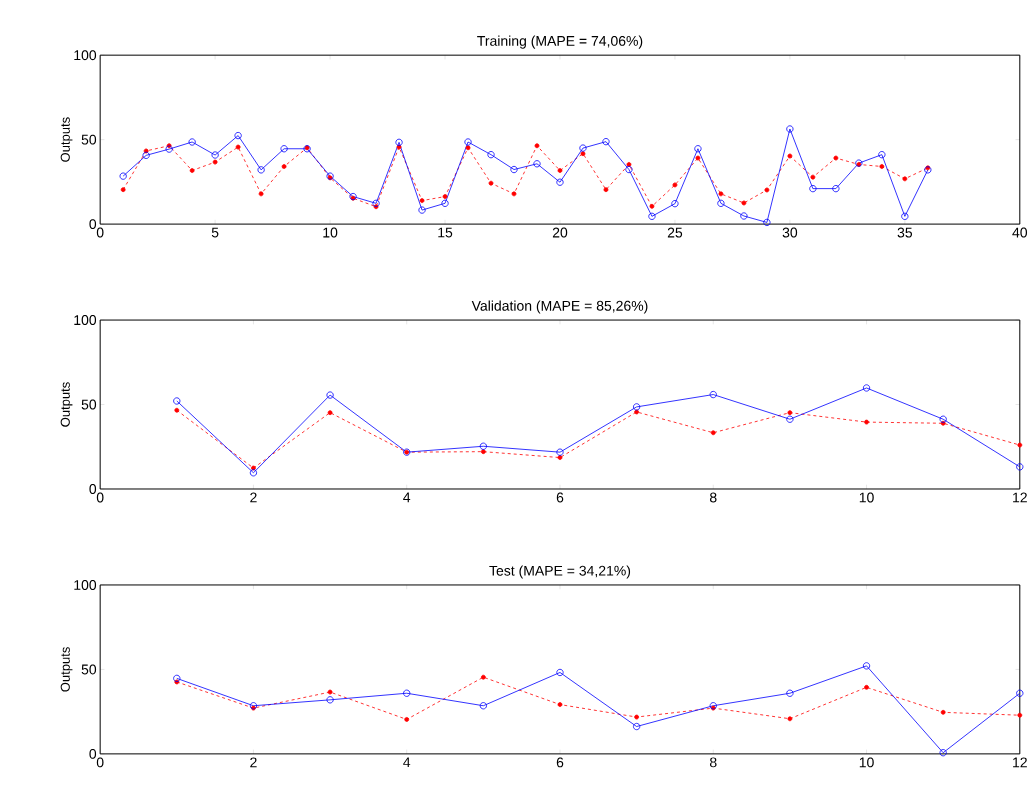 The height and width of the screenshot is (786, 1033). What do you see at coordinates (790, 232) in the screenshot?
I see `x-tick-label: 30` at bounding box center [790, 232].